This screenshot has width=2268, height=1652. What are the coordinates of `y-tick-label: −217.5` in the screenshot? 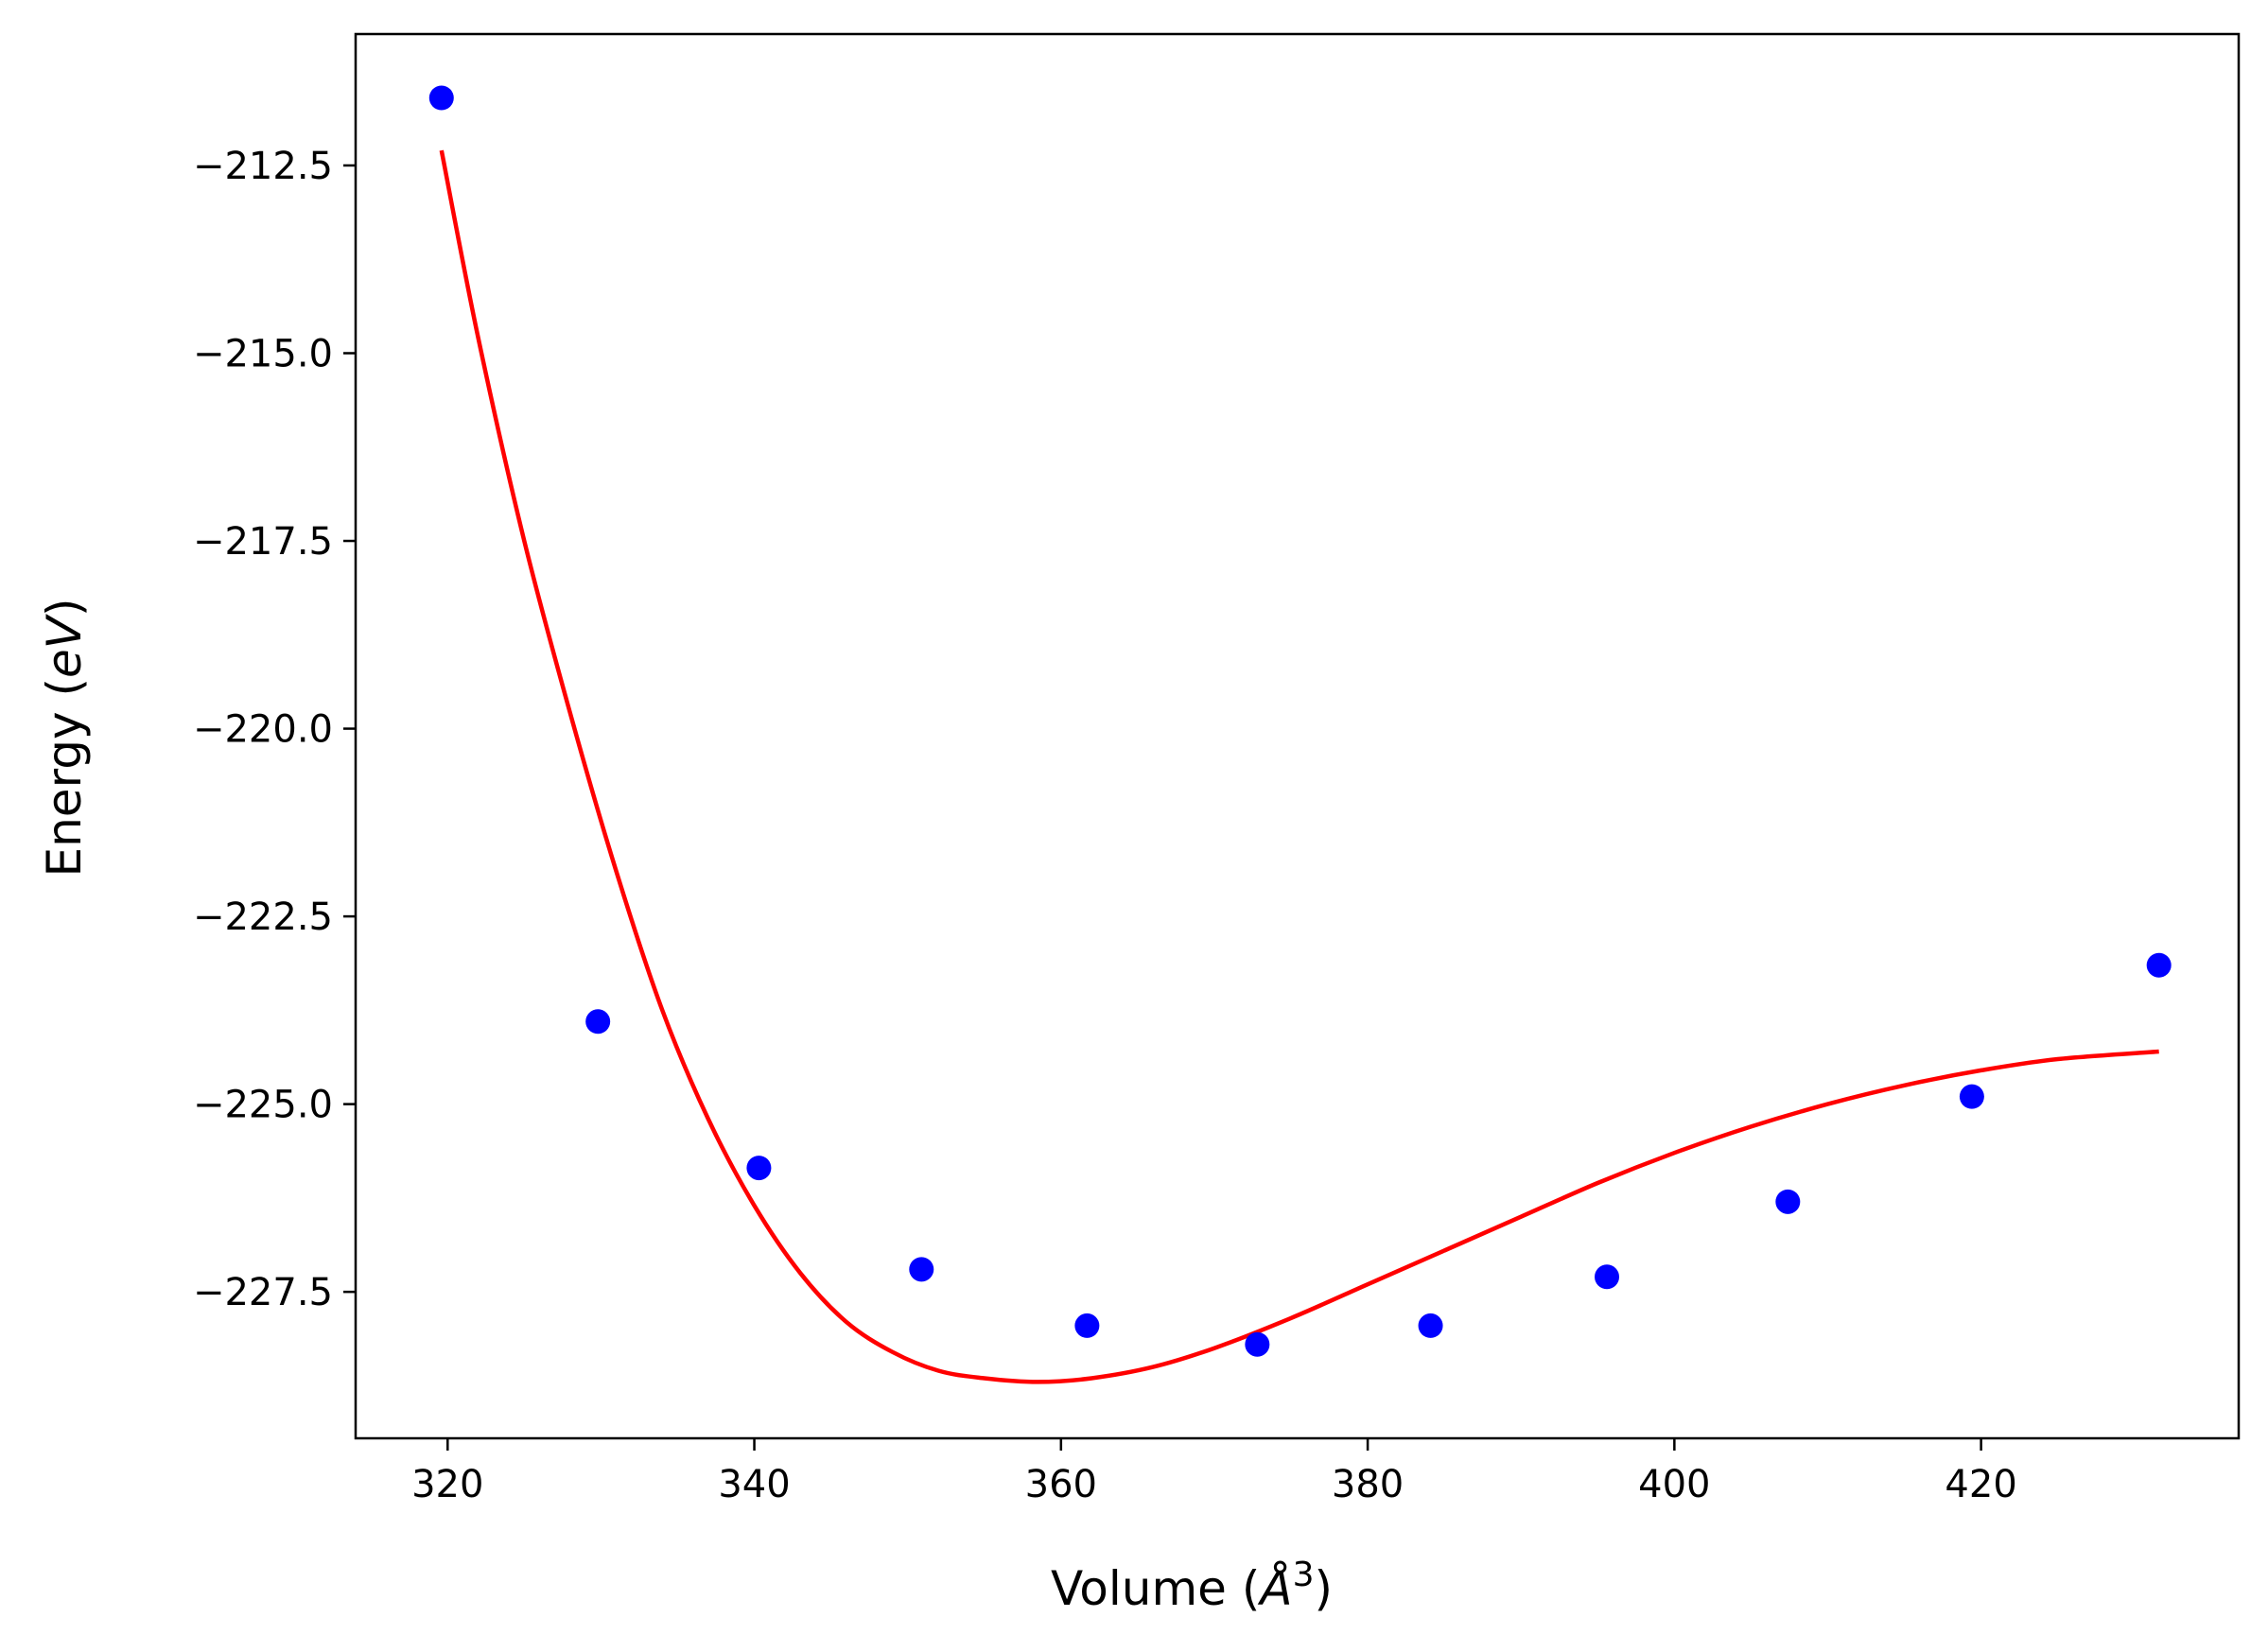 It's located at (263, 542).